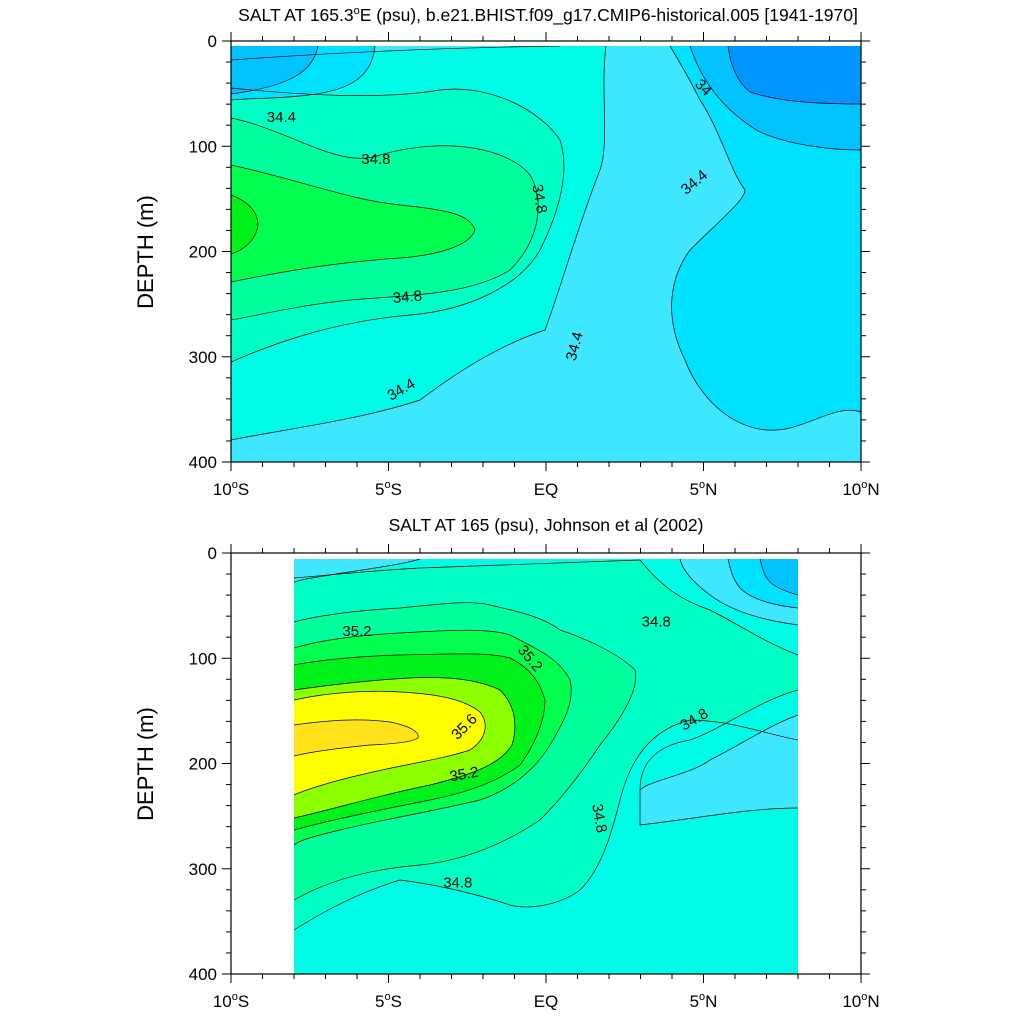 The width and height of the screenshot is (1024, 1024). Describe the element at coordinates (145, 252) in the screenshot. I see `panel-top-ylabel: DEPTH (m)` at that location.